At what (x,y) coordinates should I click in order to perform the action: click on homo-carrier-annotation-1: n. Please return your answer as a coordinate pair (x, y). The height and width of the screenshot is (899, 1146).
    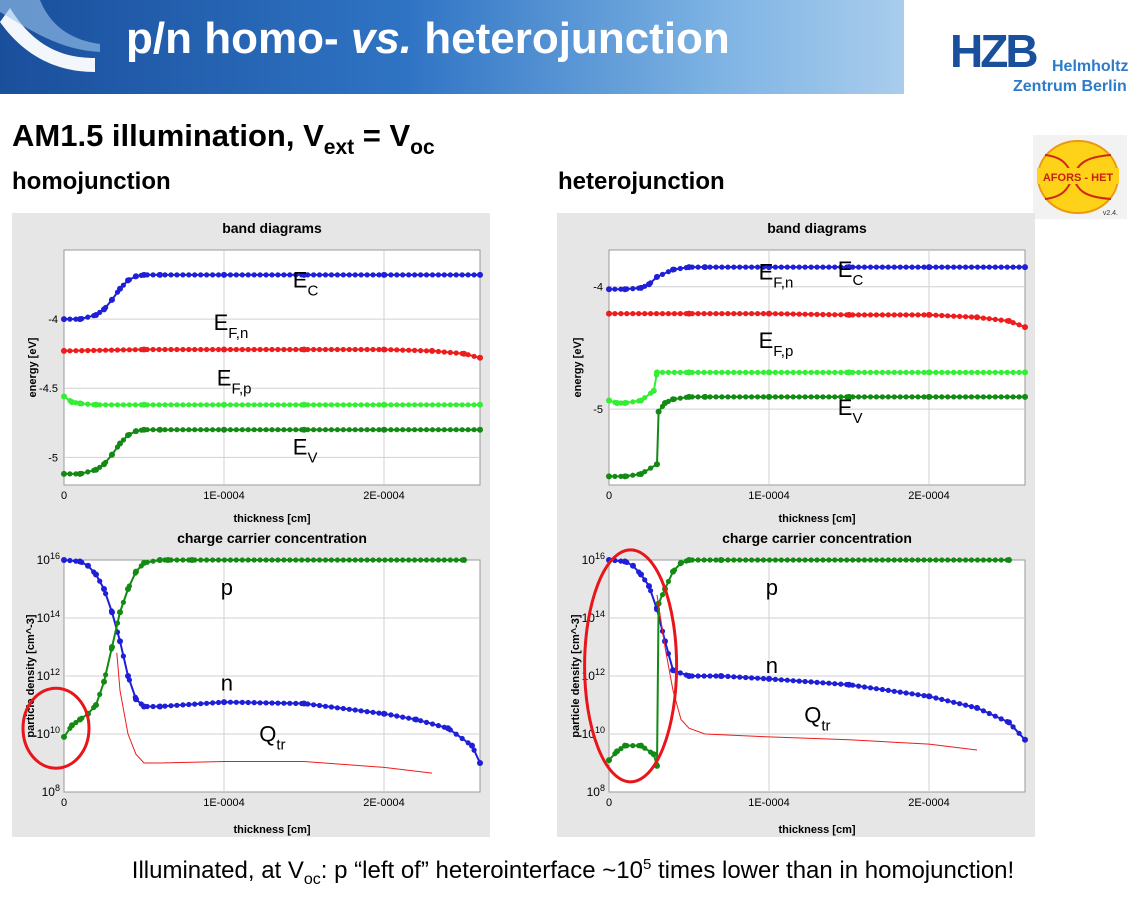
    Looking at the image, I should click on (227, 683).